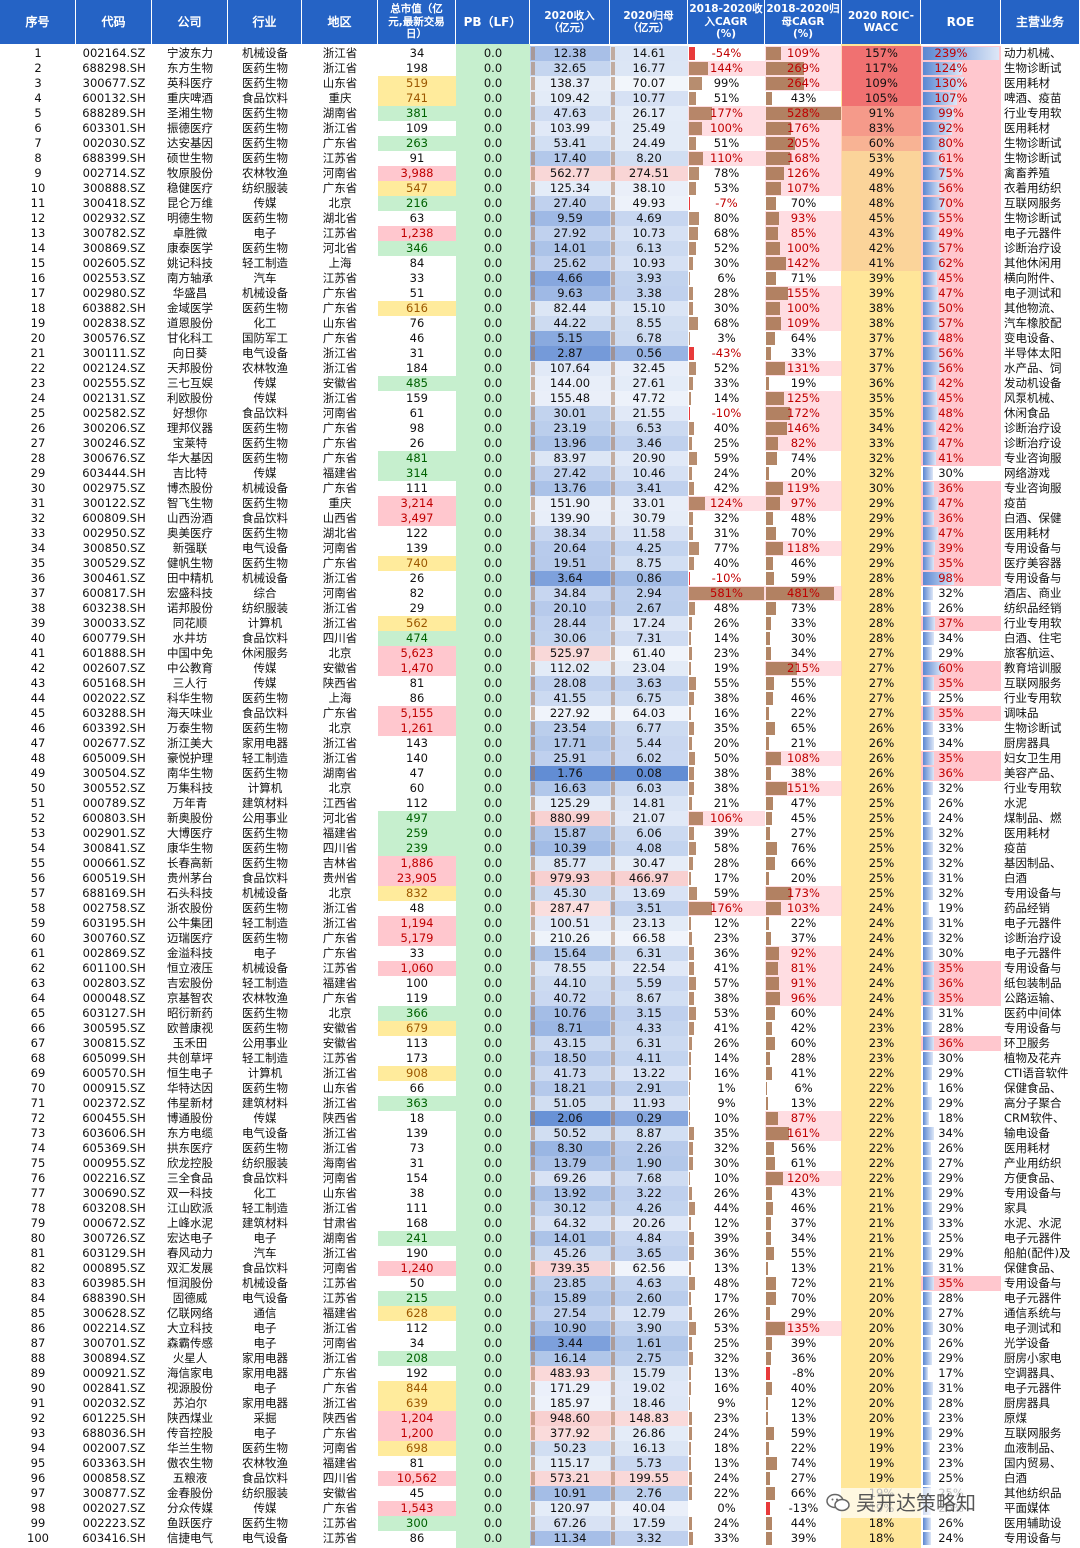 The width and height of the screenshot is (1080, 1548). What do you see at coordinates (570, 1133) in the screenshot?
I see `cell-revenue: 50.52` at bounding box center [570, 1133].